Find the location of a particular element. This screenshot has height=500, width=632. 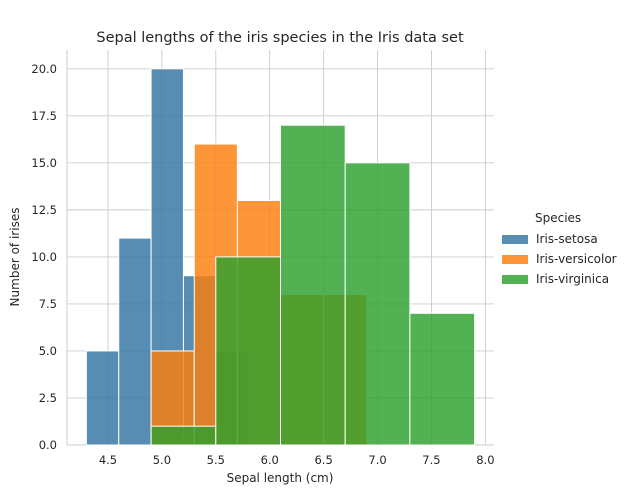

y-tick-label: 7.5 is located at coordinates (48, 304).